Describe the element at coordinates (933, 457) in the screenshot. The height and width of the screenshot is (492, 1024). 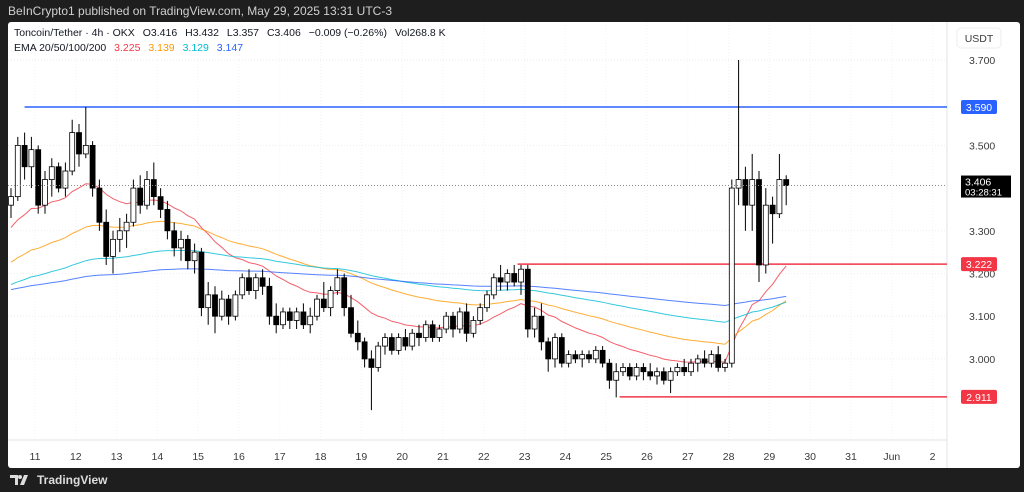
I see `x-tick-label: 2` at that location.